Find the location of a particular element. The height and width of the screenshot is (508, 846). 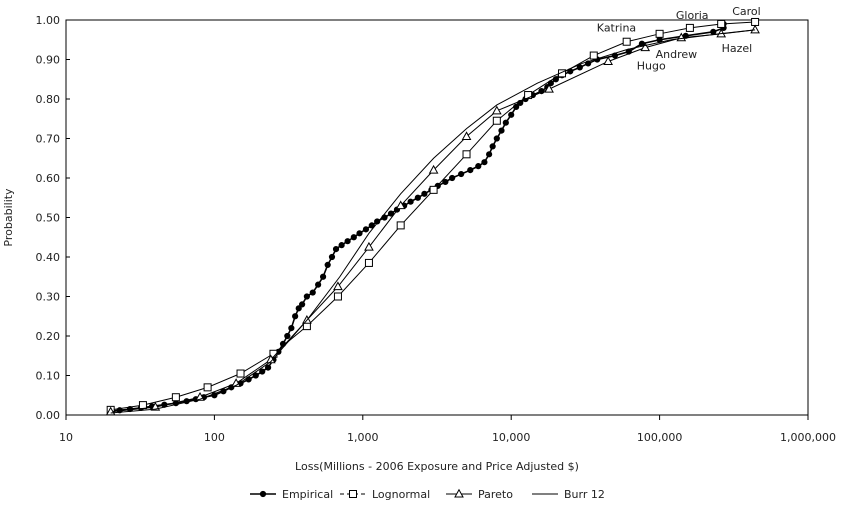

y-tick-label: 0.30 is located at coordinates (48, 297).